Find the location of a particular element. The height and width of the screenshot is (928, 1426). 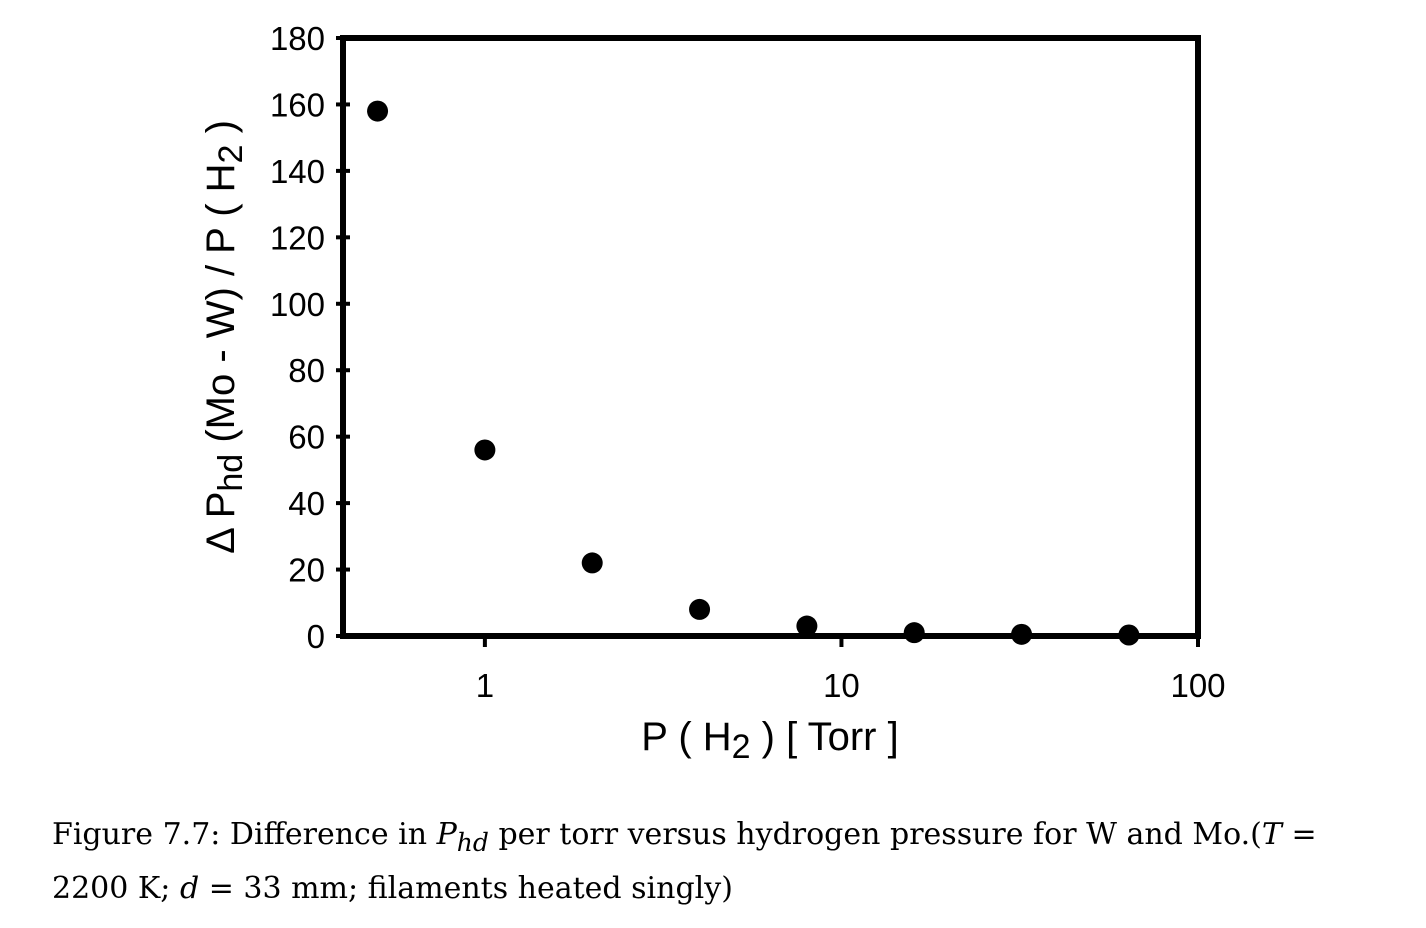

y-tick-label: 120 is located at coordinates (297, 237).